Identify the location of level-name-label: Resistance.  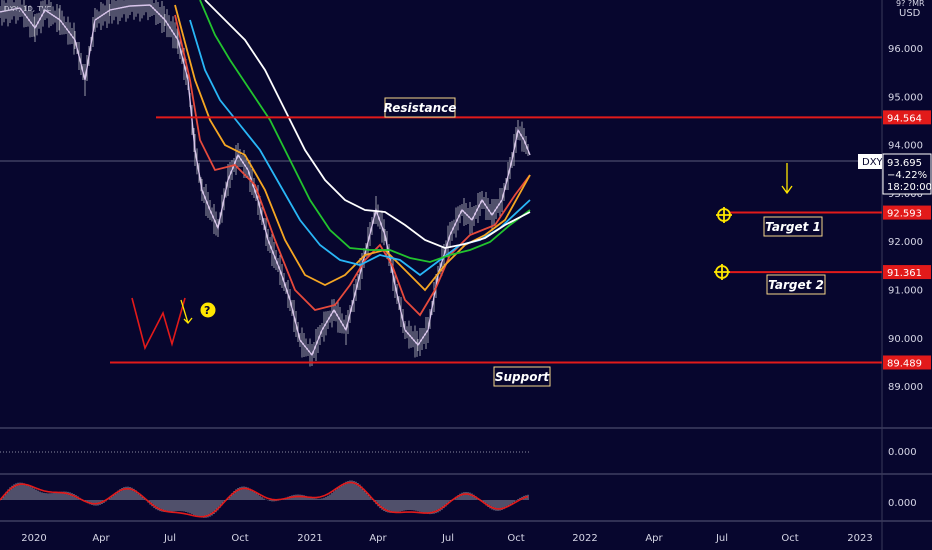
(420, 108).